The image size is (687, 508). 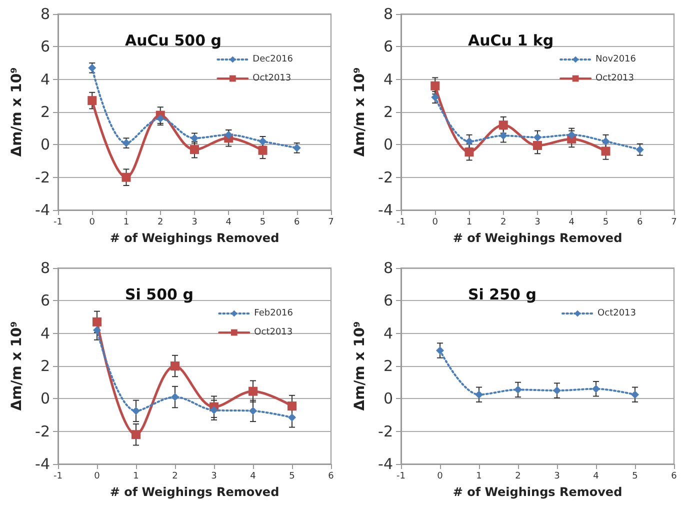 What do you see at coordinates (502, 295) in the screenshot?
I see `text: Si 250 g` at bounding box center [502, 295].